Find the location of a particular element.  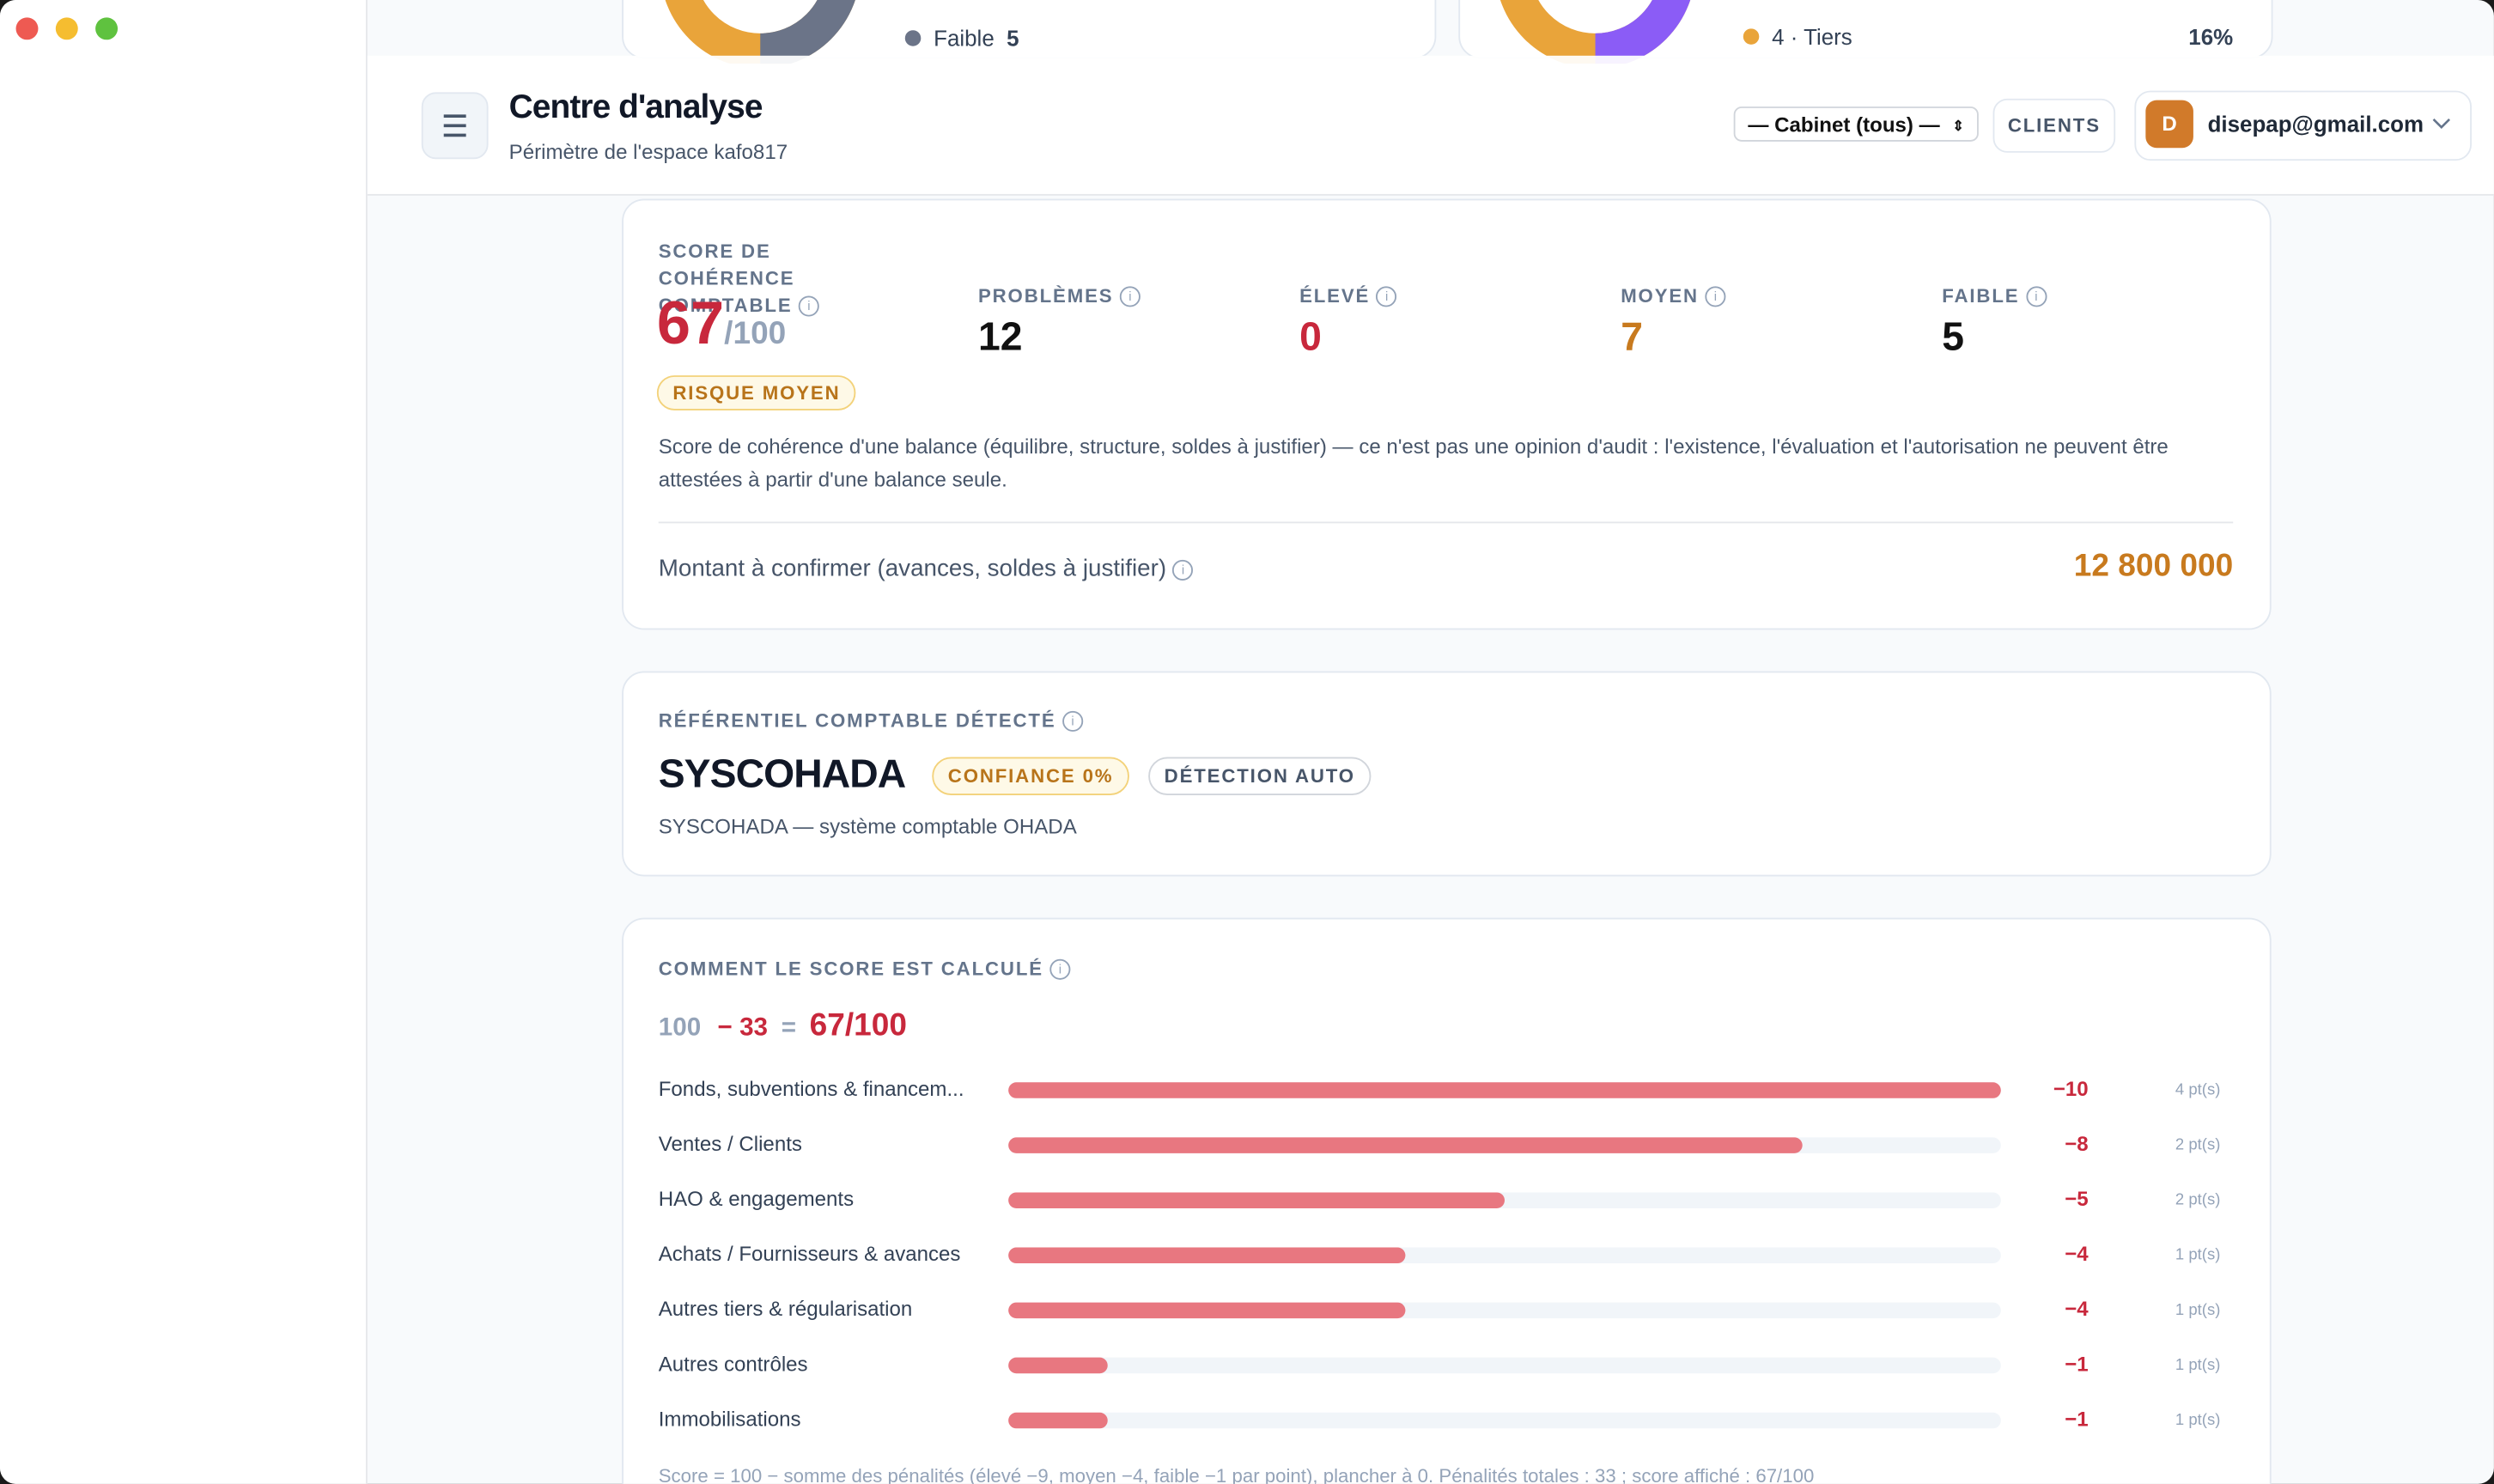

score-number: 67 is located at coordinates (690, 324).